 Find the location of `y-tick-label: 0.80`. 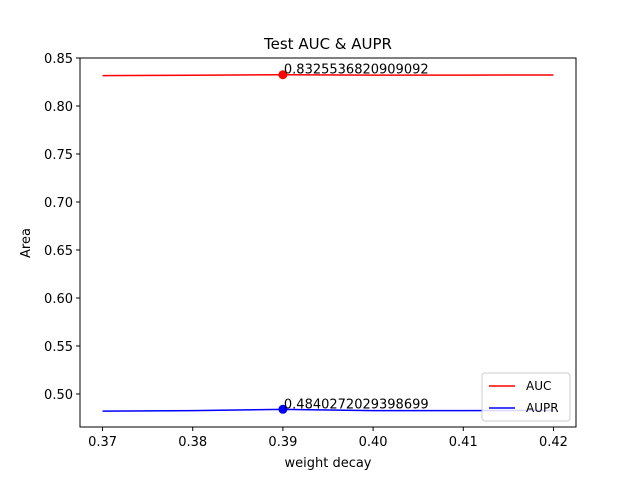

y-tick-label: 0.80 is located at coordinates (58, 107).